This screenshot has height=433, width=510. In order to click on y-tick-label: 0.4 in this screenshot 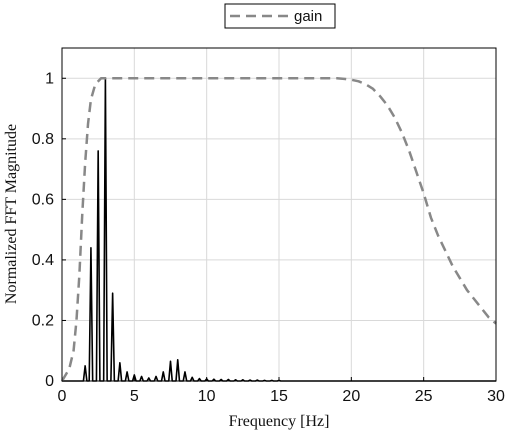, I will do `click(43, 260)`.